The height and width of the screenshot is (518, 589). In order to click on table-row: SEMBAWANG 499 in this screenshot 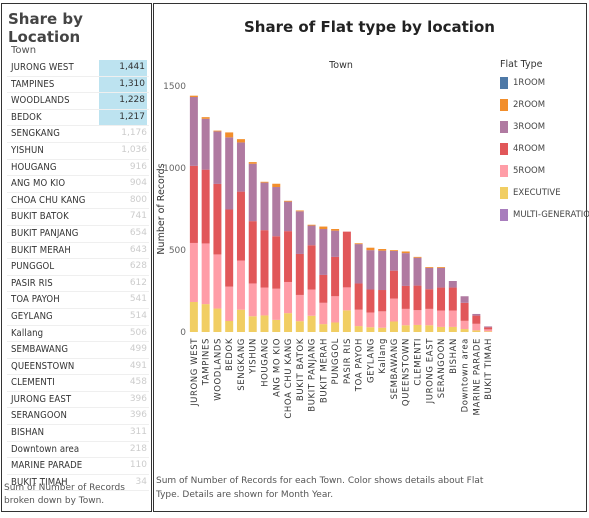, I will do `click(78, 350)`.